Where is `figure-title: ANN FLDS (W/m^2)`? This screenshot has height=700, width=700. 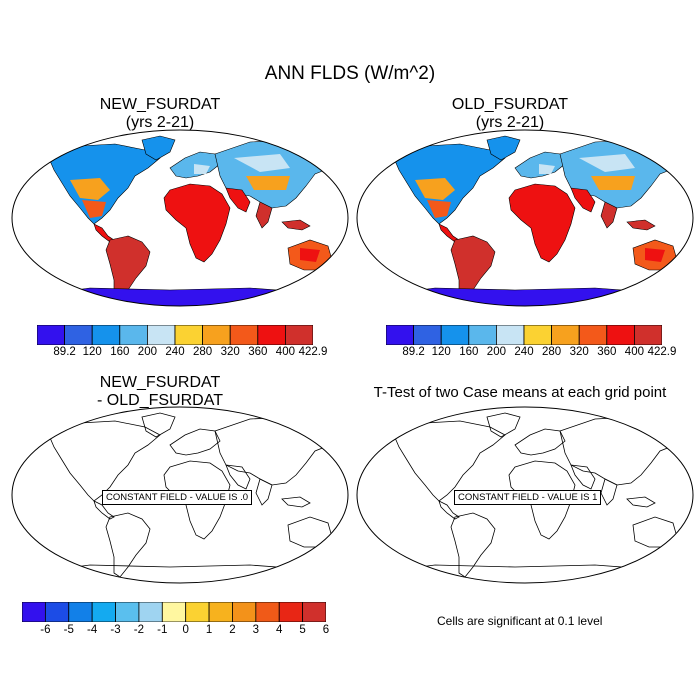 figure-title: ANN FLDS (W/m^2) is located at coordinates (350, 73).